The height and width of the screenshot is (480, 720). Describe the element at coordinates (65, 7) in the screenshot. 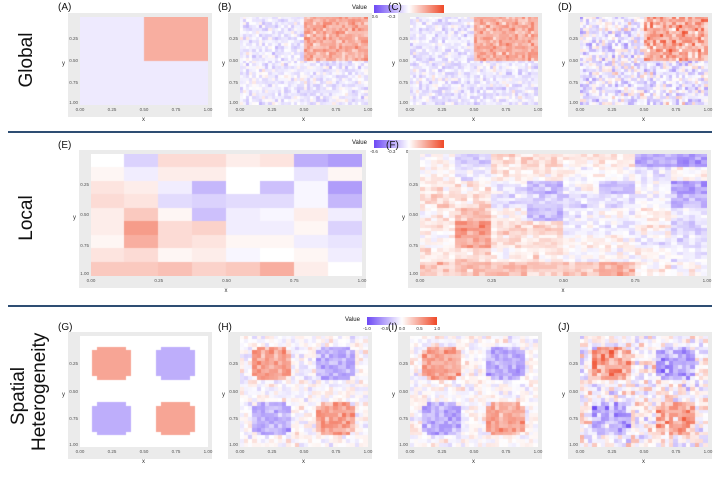

I see `panel-label-a: (A)` at that location.